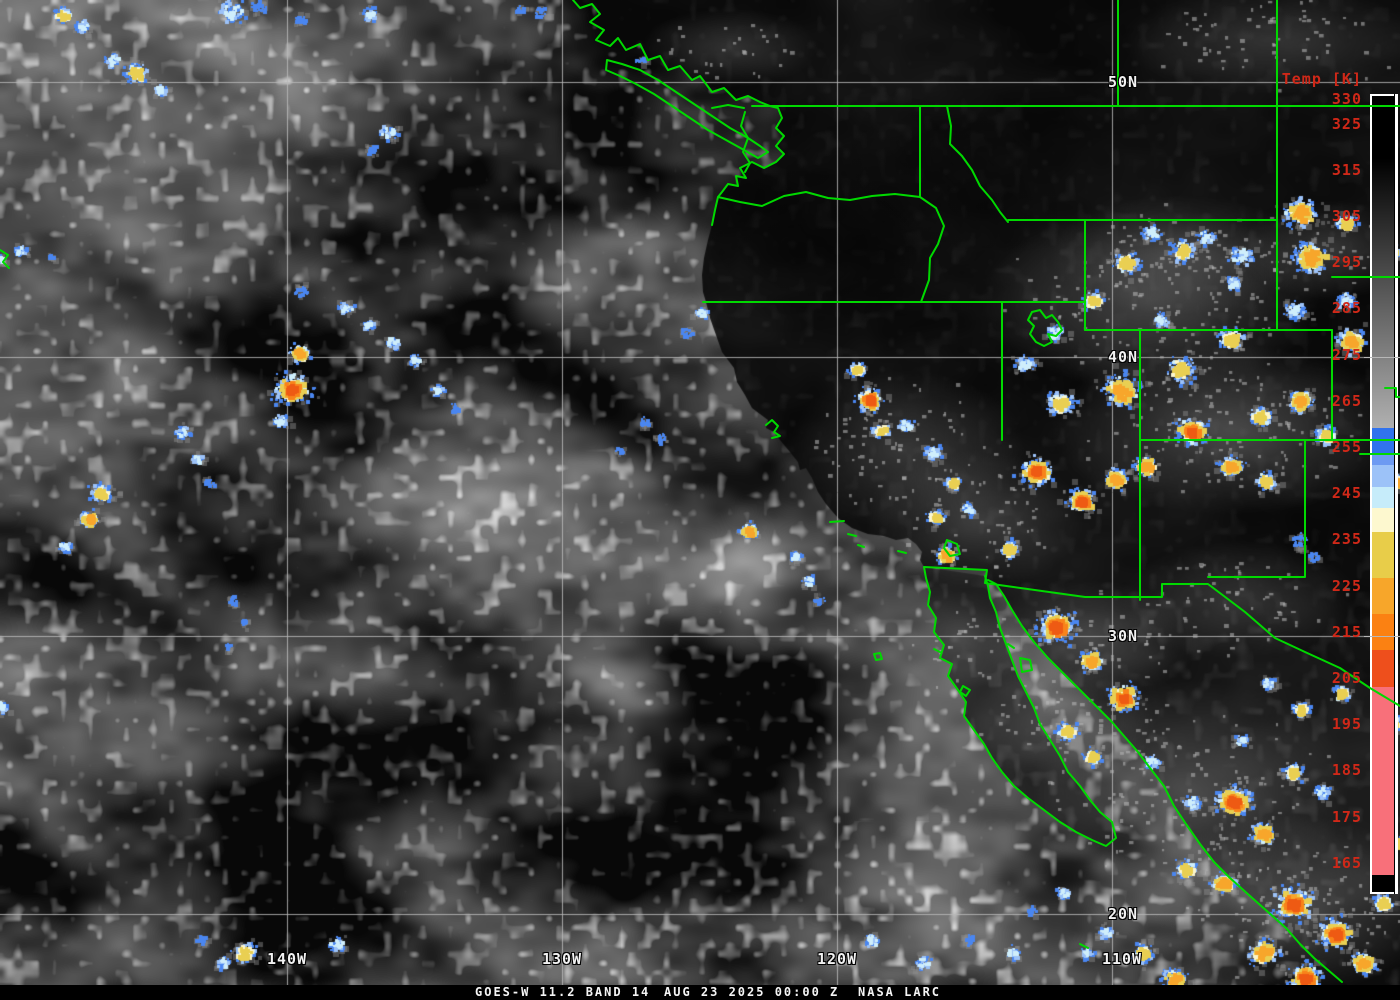 The width and height of the screenshot is (1400, 1000). I want to click on temperature-colorbar, so click(1384, 494).